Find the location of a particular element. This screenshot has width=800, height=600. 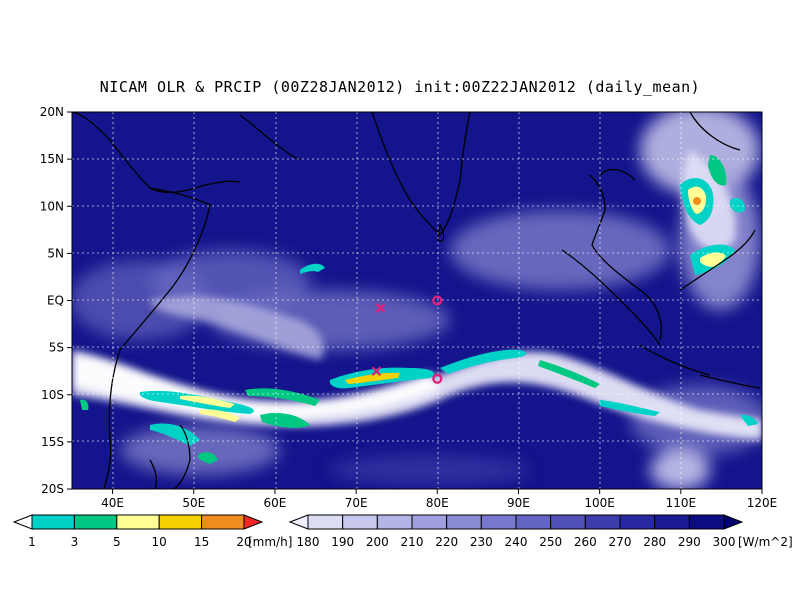

lon-tick-label: 40E is located at coordinates (112, 503).